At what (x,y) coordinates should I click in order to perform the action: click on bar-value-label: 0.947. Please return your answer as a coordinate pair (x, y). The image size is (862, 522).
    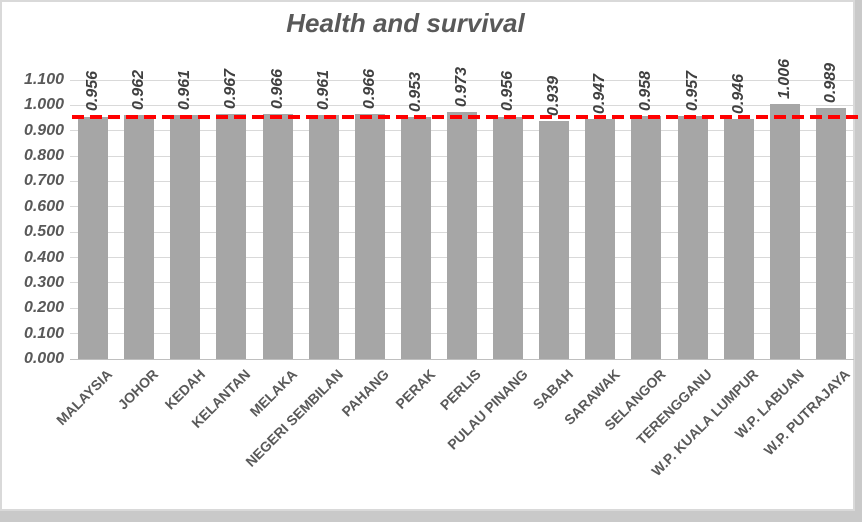
    Looking at the image, I should click on (600, 93).